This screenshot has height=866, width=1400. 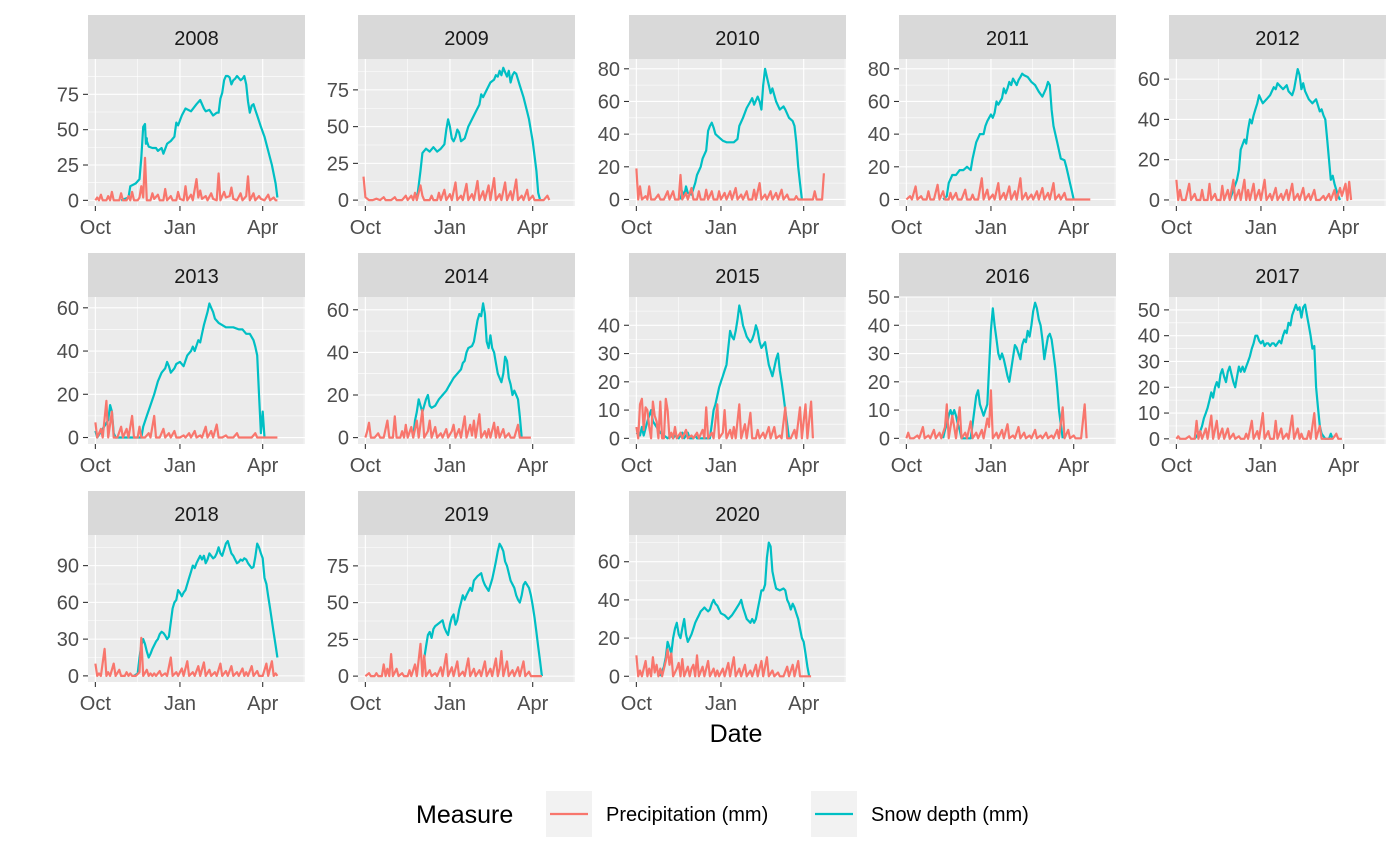 I want to click on legend-entry: Snow depth (mm), so click(x=920, y=814).